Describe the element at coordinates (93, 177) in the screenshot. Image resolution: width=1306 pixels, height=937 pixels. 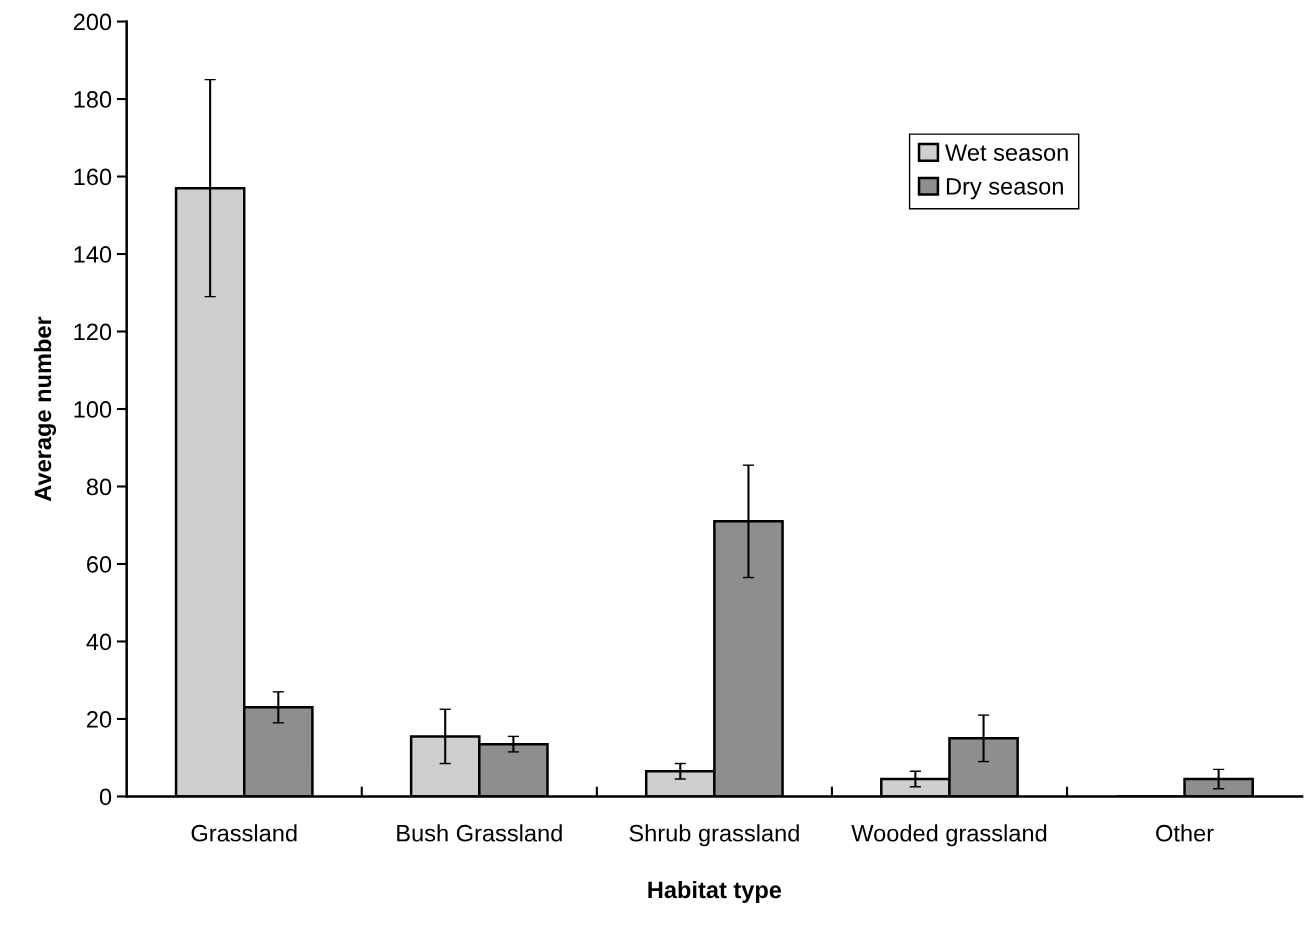
I see `y-tick-label: 160` at that location.